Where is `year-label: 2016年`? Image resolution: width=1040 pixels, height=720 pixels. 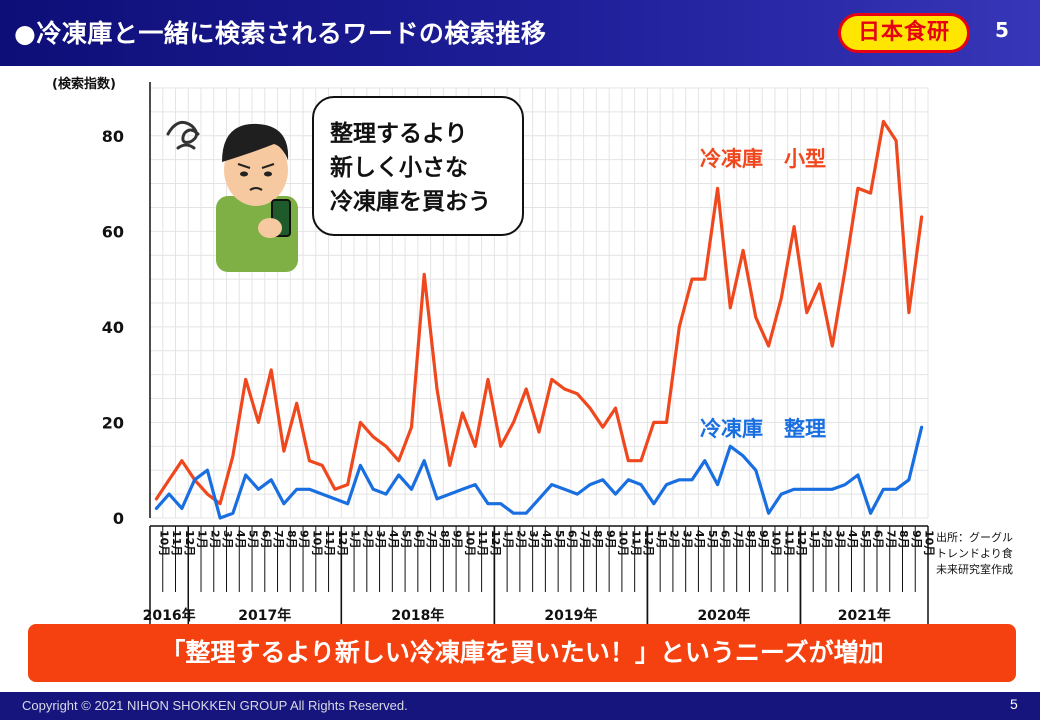
year-label: 2016年 is located at coordinates (169, 615).